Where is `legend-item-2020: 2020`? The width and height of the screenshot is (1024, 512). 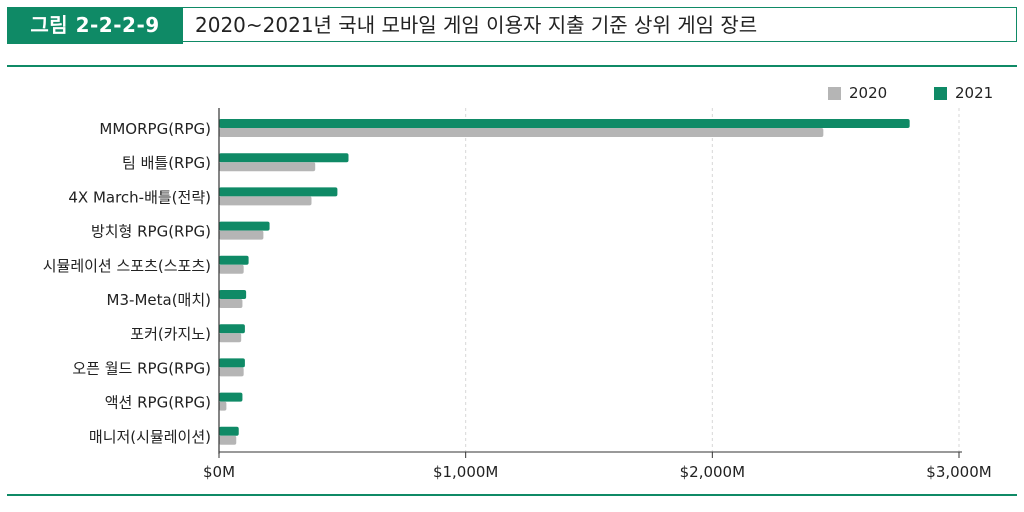
legend-item-2020: 2020 is located at coordinates (857, 93).